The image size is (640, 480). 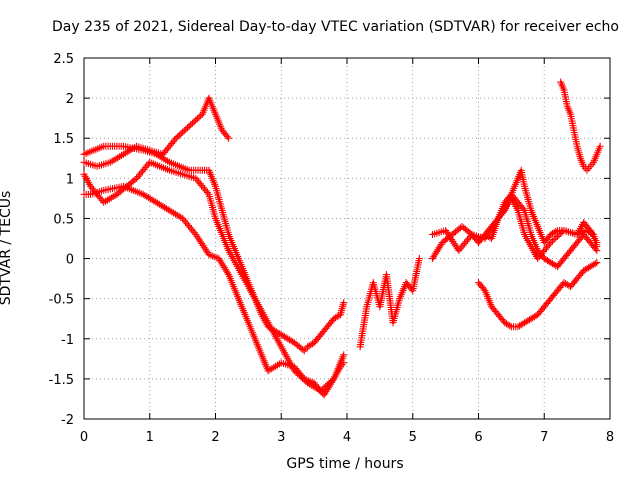 I want to click on x-tick-label: 7, so click(x=544, y=437).